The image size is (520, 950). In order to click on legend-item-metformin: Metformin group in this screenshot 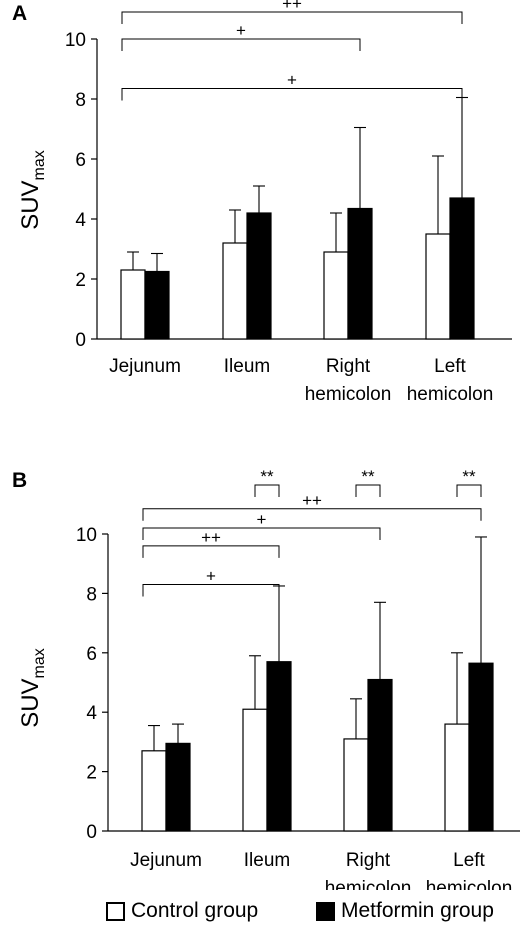, I will do `click(405, 911)`.